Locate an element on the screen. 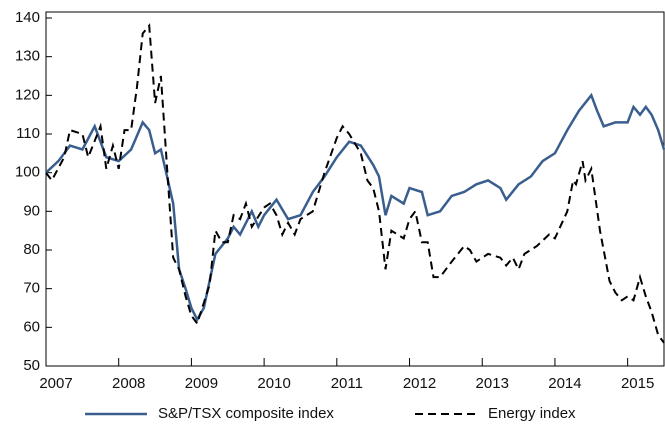  x-tick-label: 2011 is located at coordinates (347, 383).